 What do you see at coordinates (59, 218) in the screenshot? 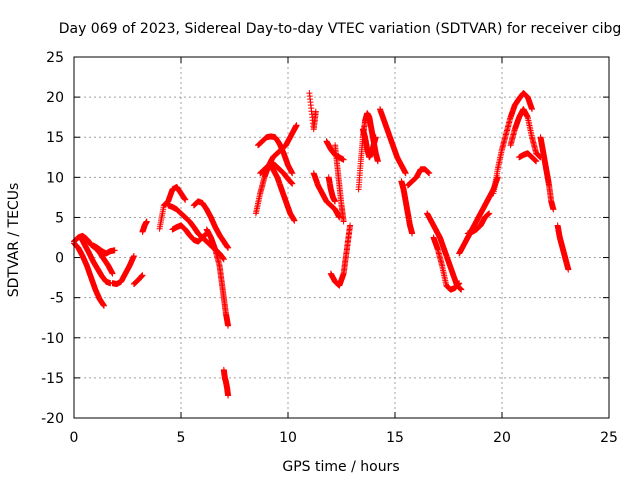
I see `y-tick-label-5: 5` at bounding box center [59, 218].